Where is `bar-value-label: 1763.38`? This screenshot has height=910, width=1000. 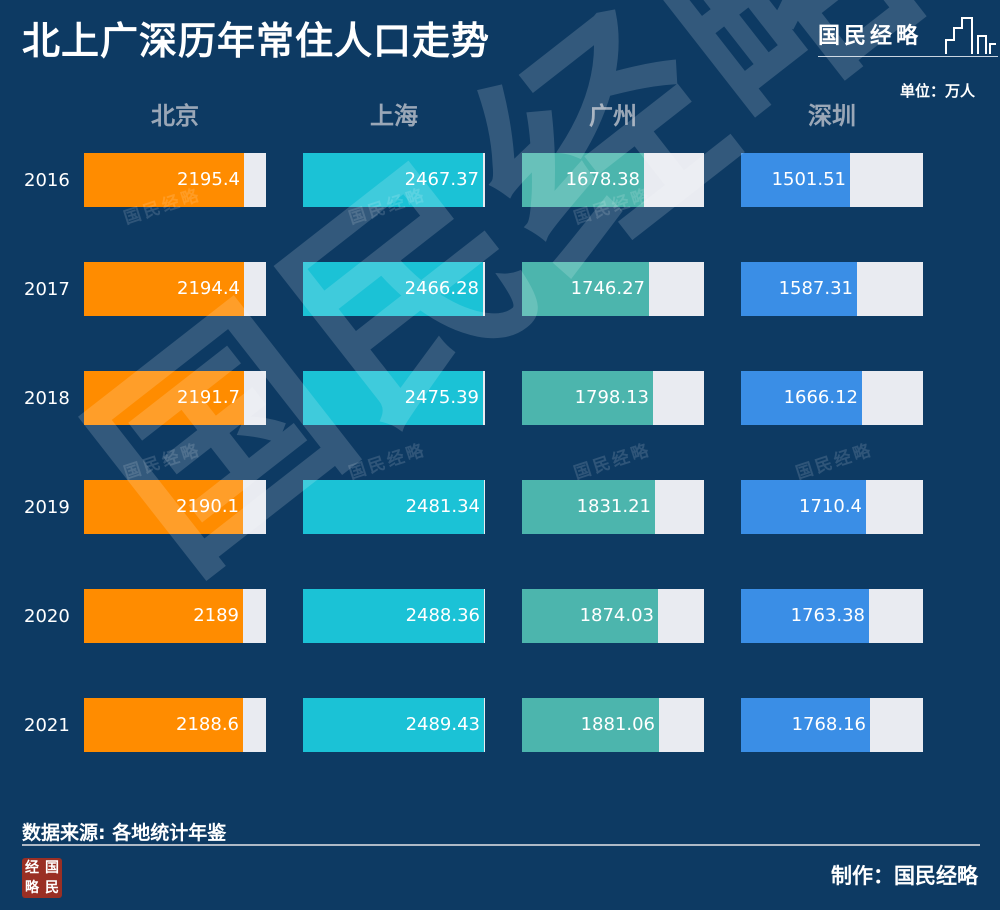 bar-value-label: 1763.38 is located at coordinates (827, 615).